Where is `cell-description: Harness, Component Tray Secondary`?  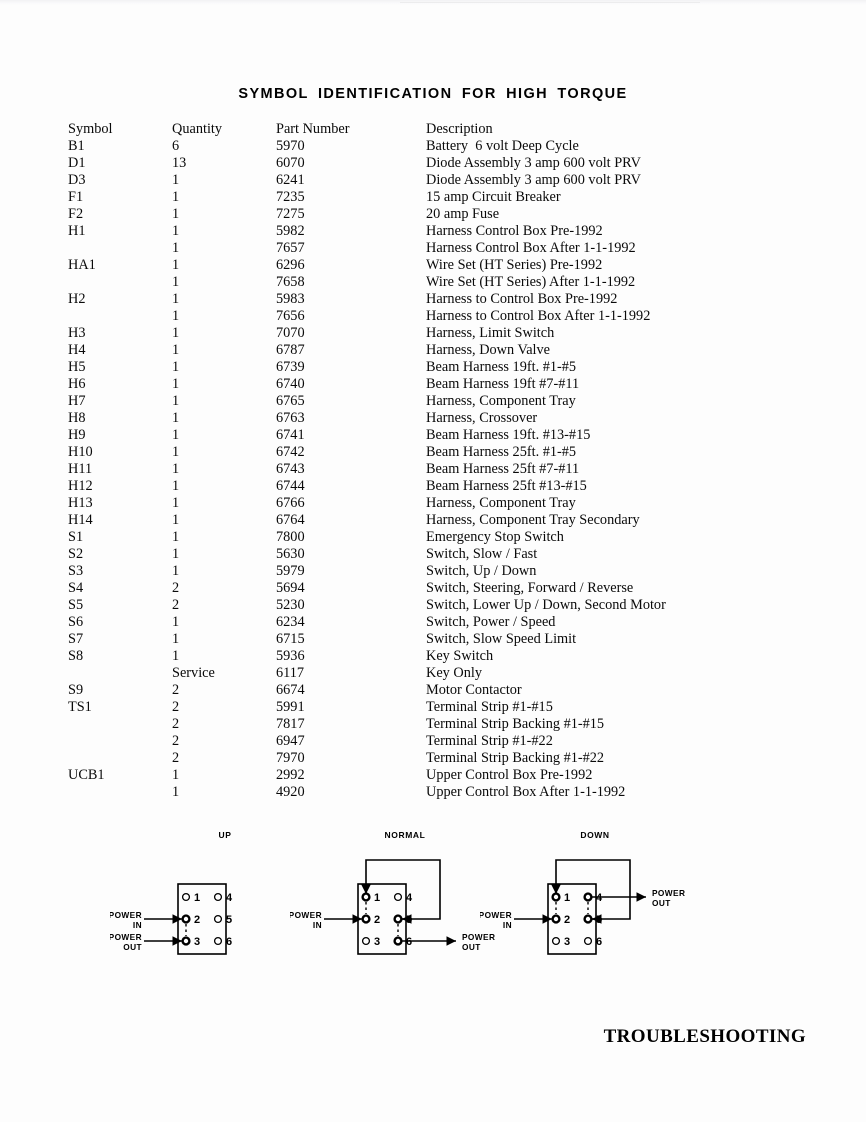
cell-description: Harness, Component Tray Secondary is located at coordinates (533, 520).